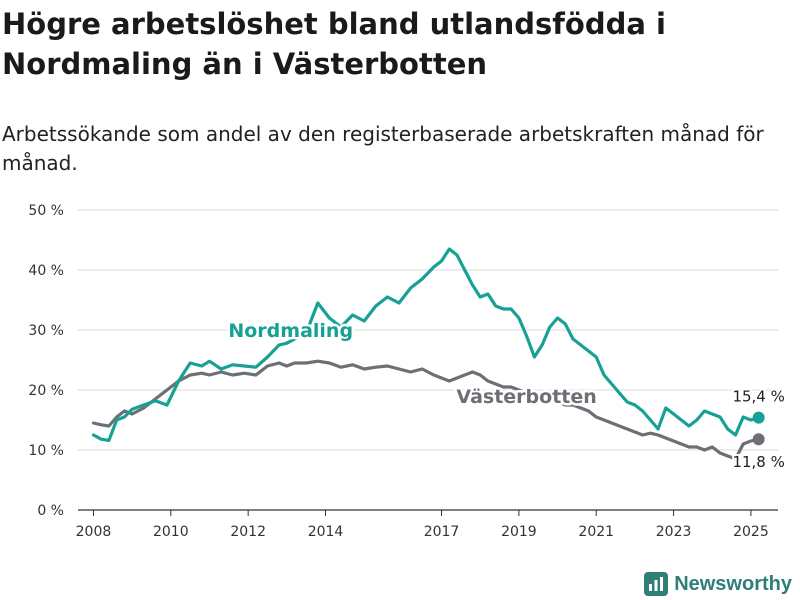 The width and height of the screenshot is (800, 600). I want to click on y-tick-label: 20 %, so click(46, 391).